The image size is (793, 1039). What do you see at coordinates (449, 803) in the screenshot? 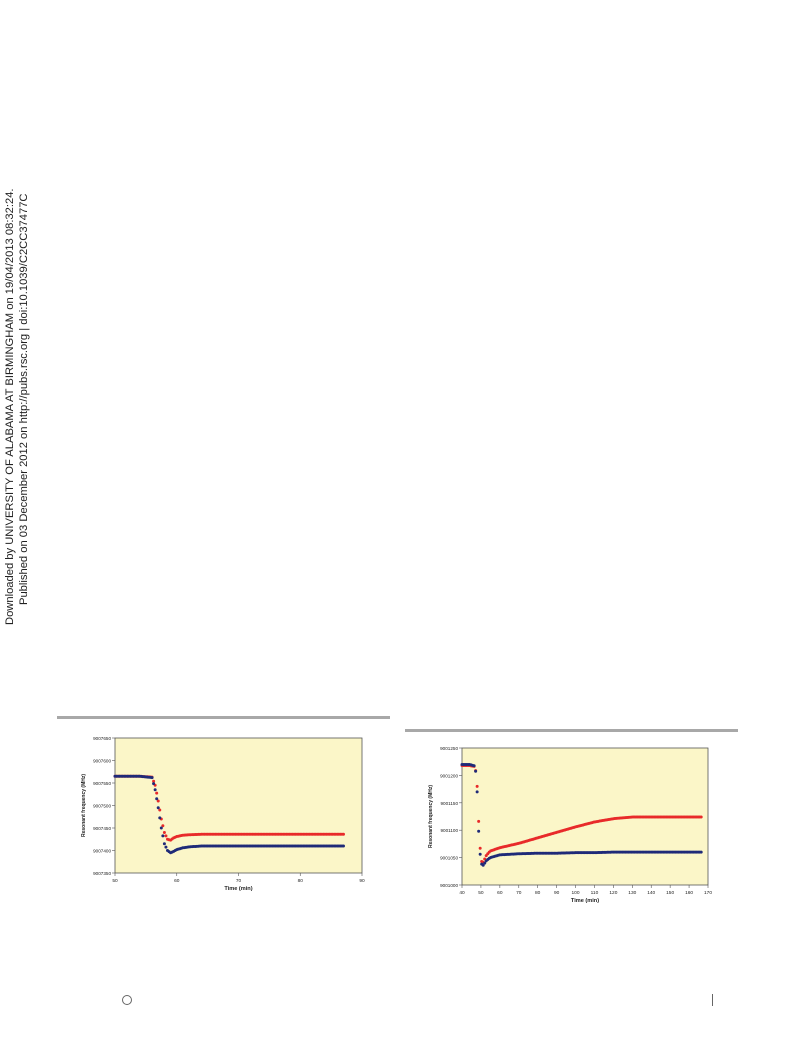
I see `y-tick-label: 9001150` at bounding box center [449, 803].